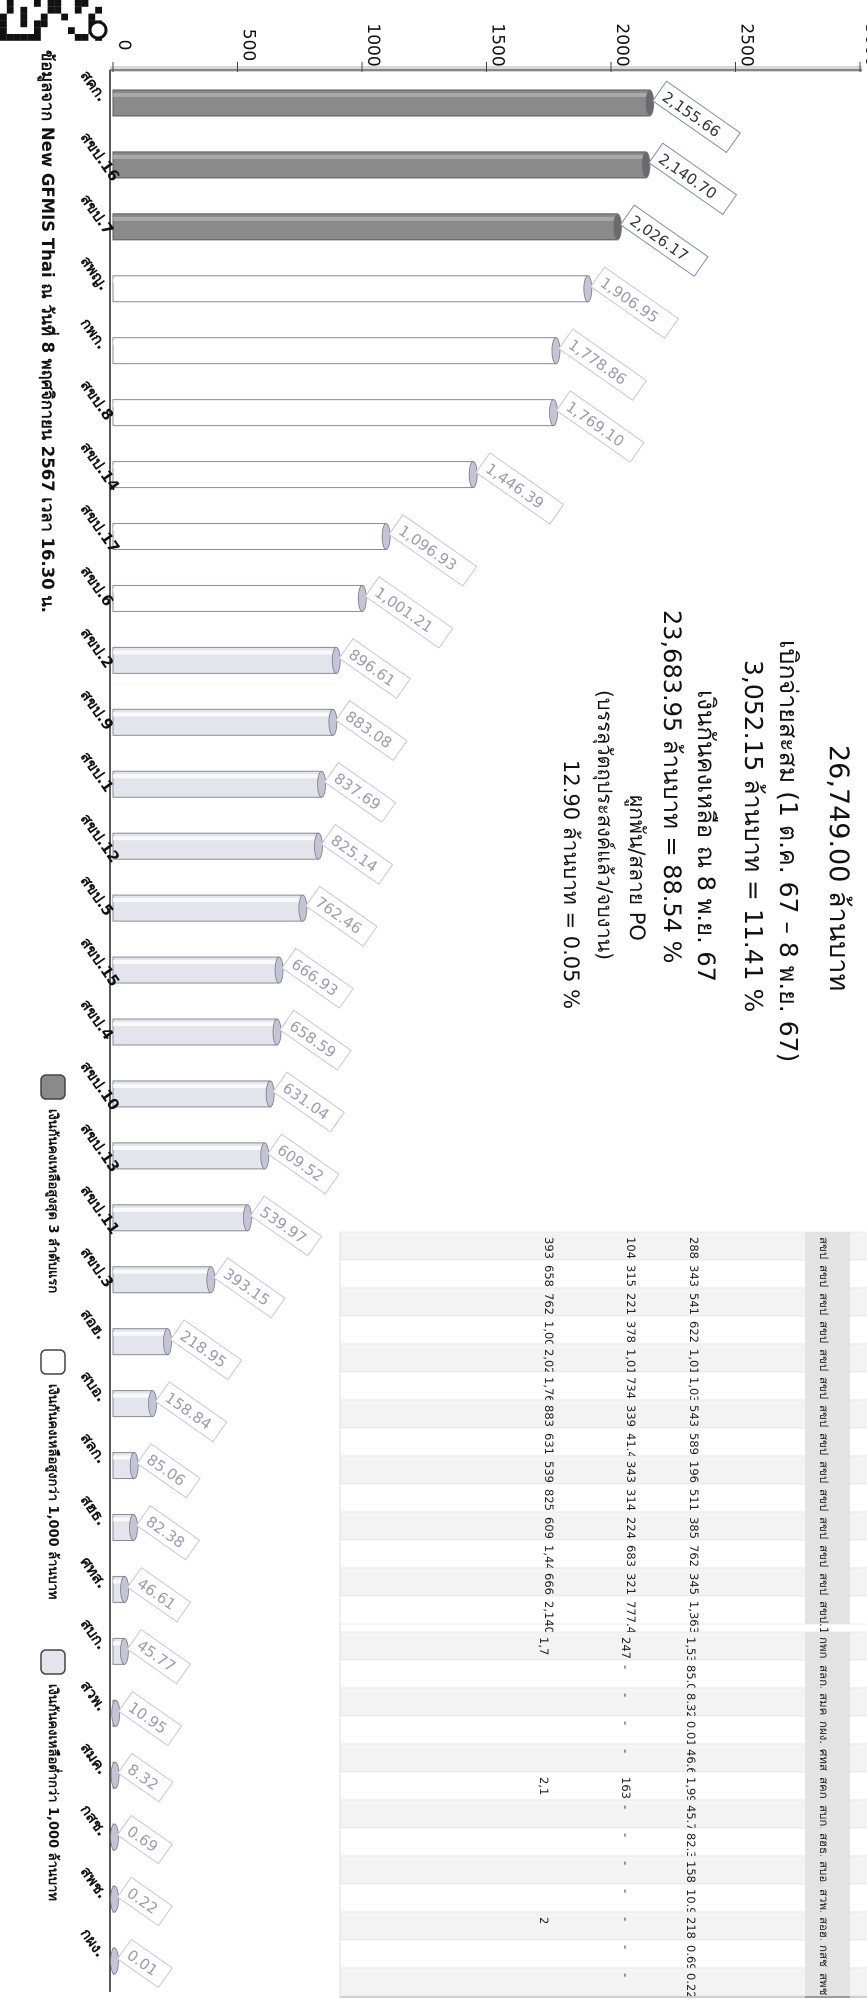 This screenshot has width=867, height=1998. What do you see at coordinates (544, 1920) in the screenshot?
I see `table-right-cell: 2` at bounding box center [544, 1920].